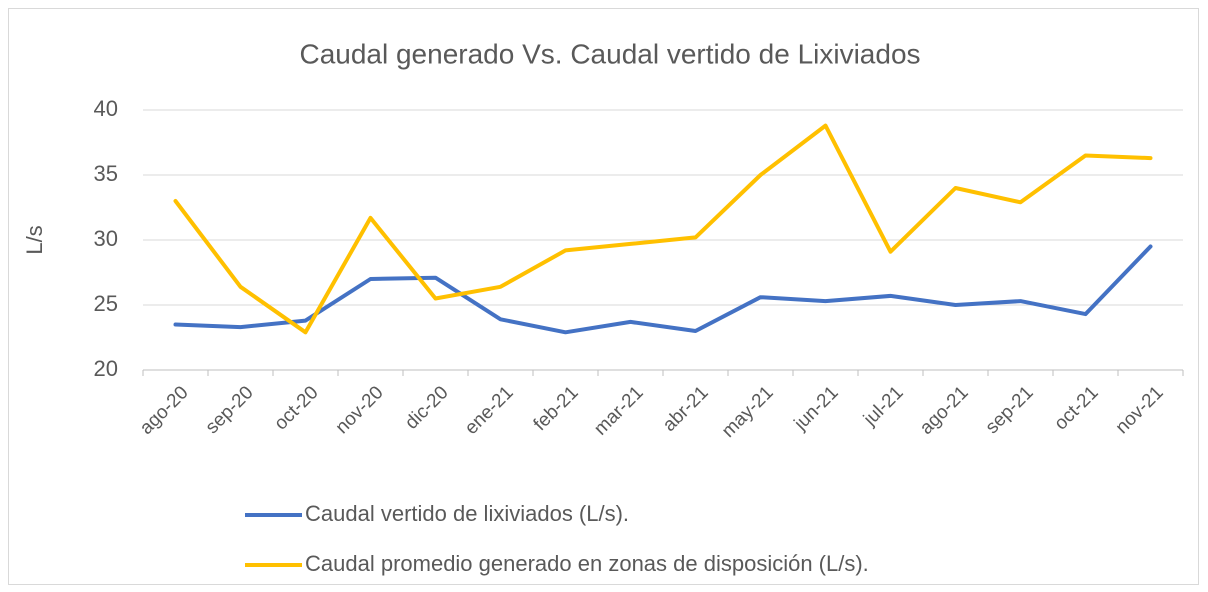 The height and width of the screenshot is (592, 1208). What do you see at coordinates (106, 368) in the screenshot?
I see `y-tick-label: 20` at bounding box center [106, 368].